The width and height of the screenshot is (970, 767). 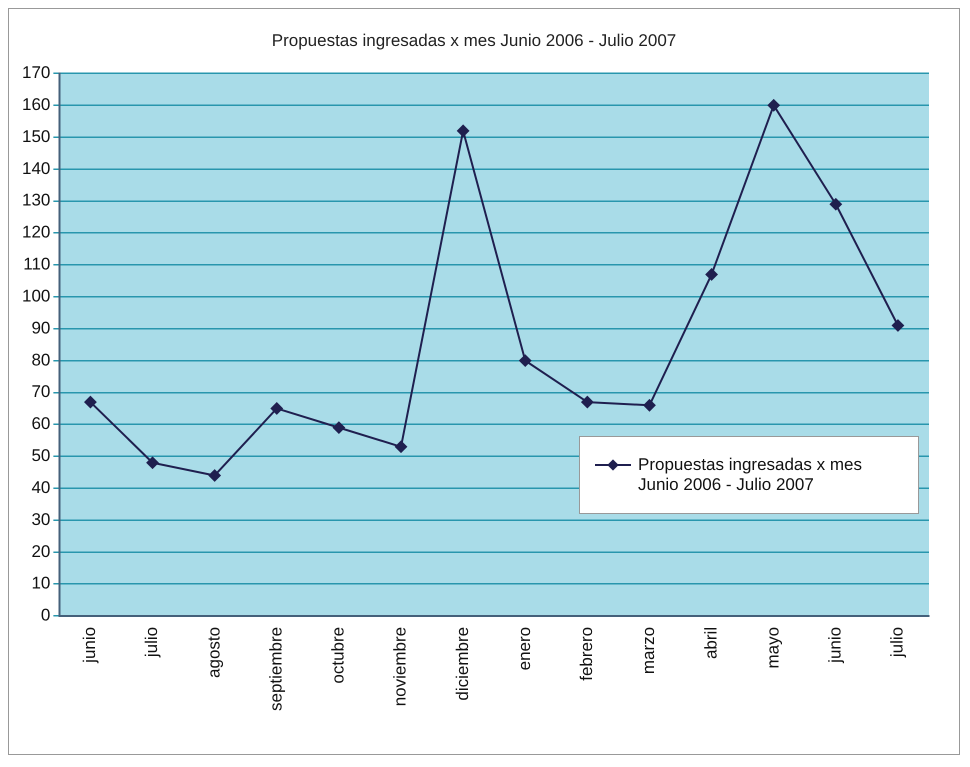 What do you see at coordinates (338, 655) in the screenshot?
I see `x-tick-label: octubre` at bounding box center [338, 655].